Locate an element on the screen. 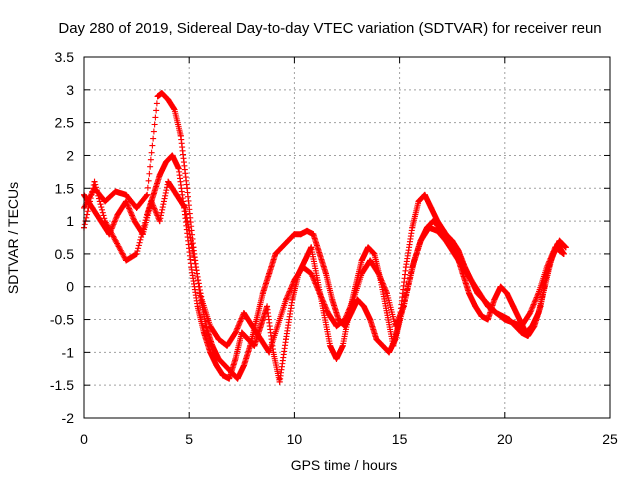 This screenshot has height=480, width=640. y-tick-label: 0.5 is located at coordinates (65, 254).